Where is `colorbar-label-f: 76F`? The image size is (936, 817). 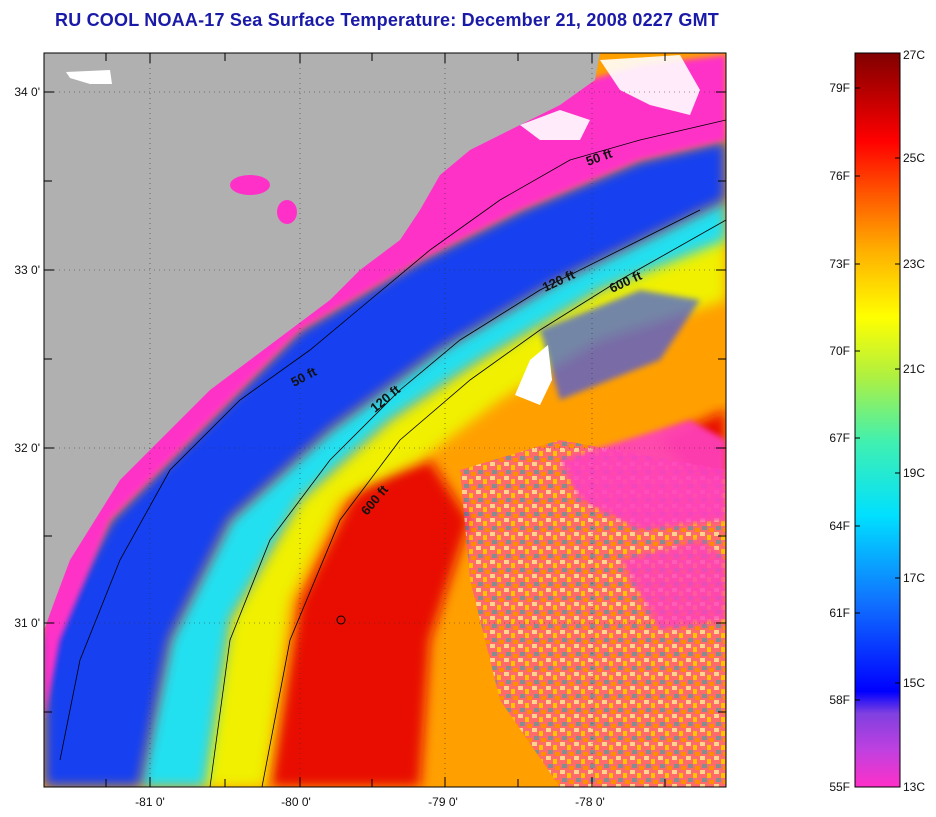
colorbar-label-f: 76F is located at coordinates (839, 176).